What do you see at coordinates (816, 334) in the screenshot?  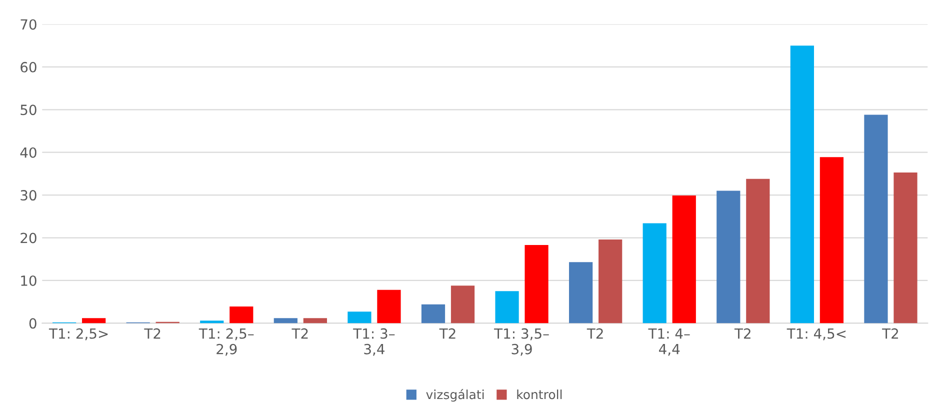 I see `x-tick-label: T1: 4,5<` at bounding box center [816, 334].